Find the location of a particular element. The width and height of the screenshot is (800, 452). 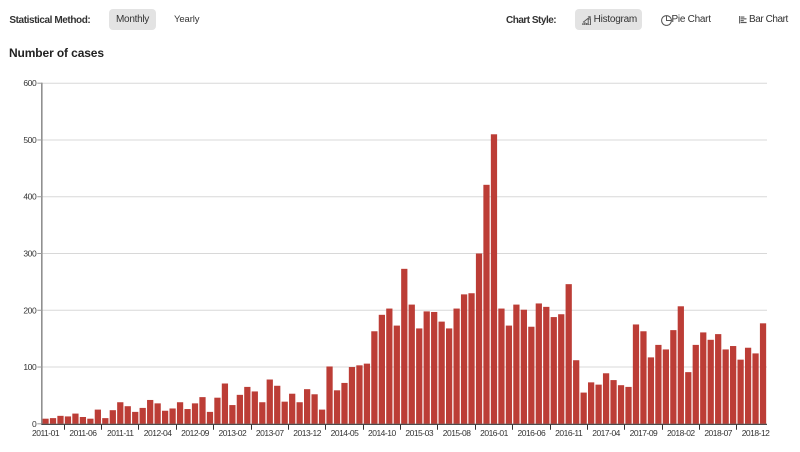

svg-text: 2013-02 is located at coordinates (233, 433).